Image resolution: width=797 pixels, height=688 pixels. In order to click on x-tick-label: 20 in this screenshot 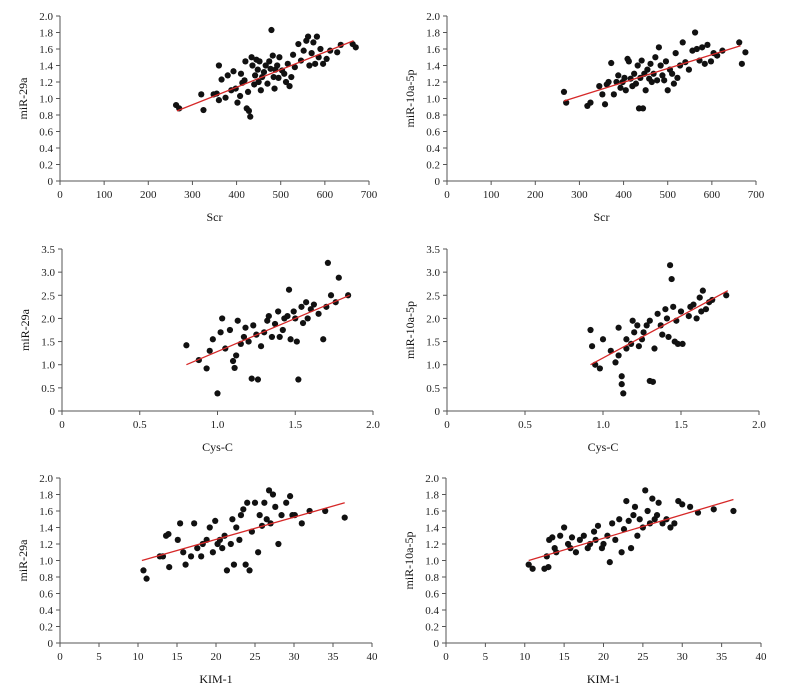, I will do `click(217, 657)`.